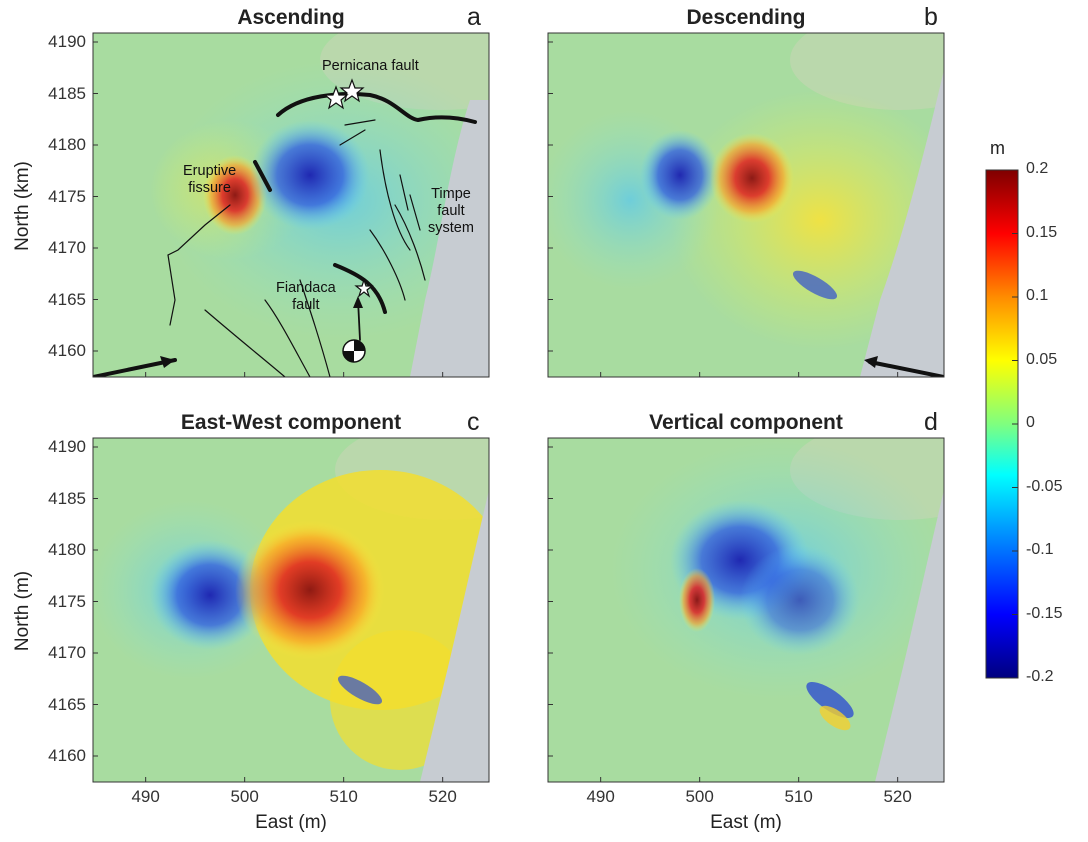 This screenshot has width=1088, height=842. What do you see at coordinates (1030, 422) in the screenshot?
I see `colorbar-tick-label: 0` at bounding box center [1030, 422].